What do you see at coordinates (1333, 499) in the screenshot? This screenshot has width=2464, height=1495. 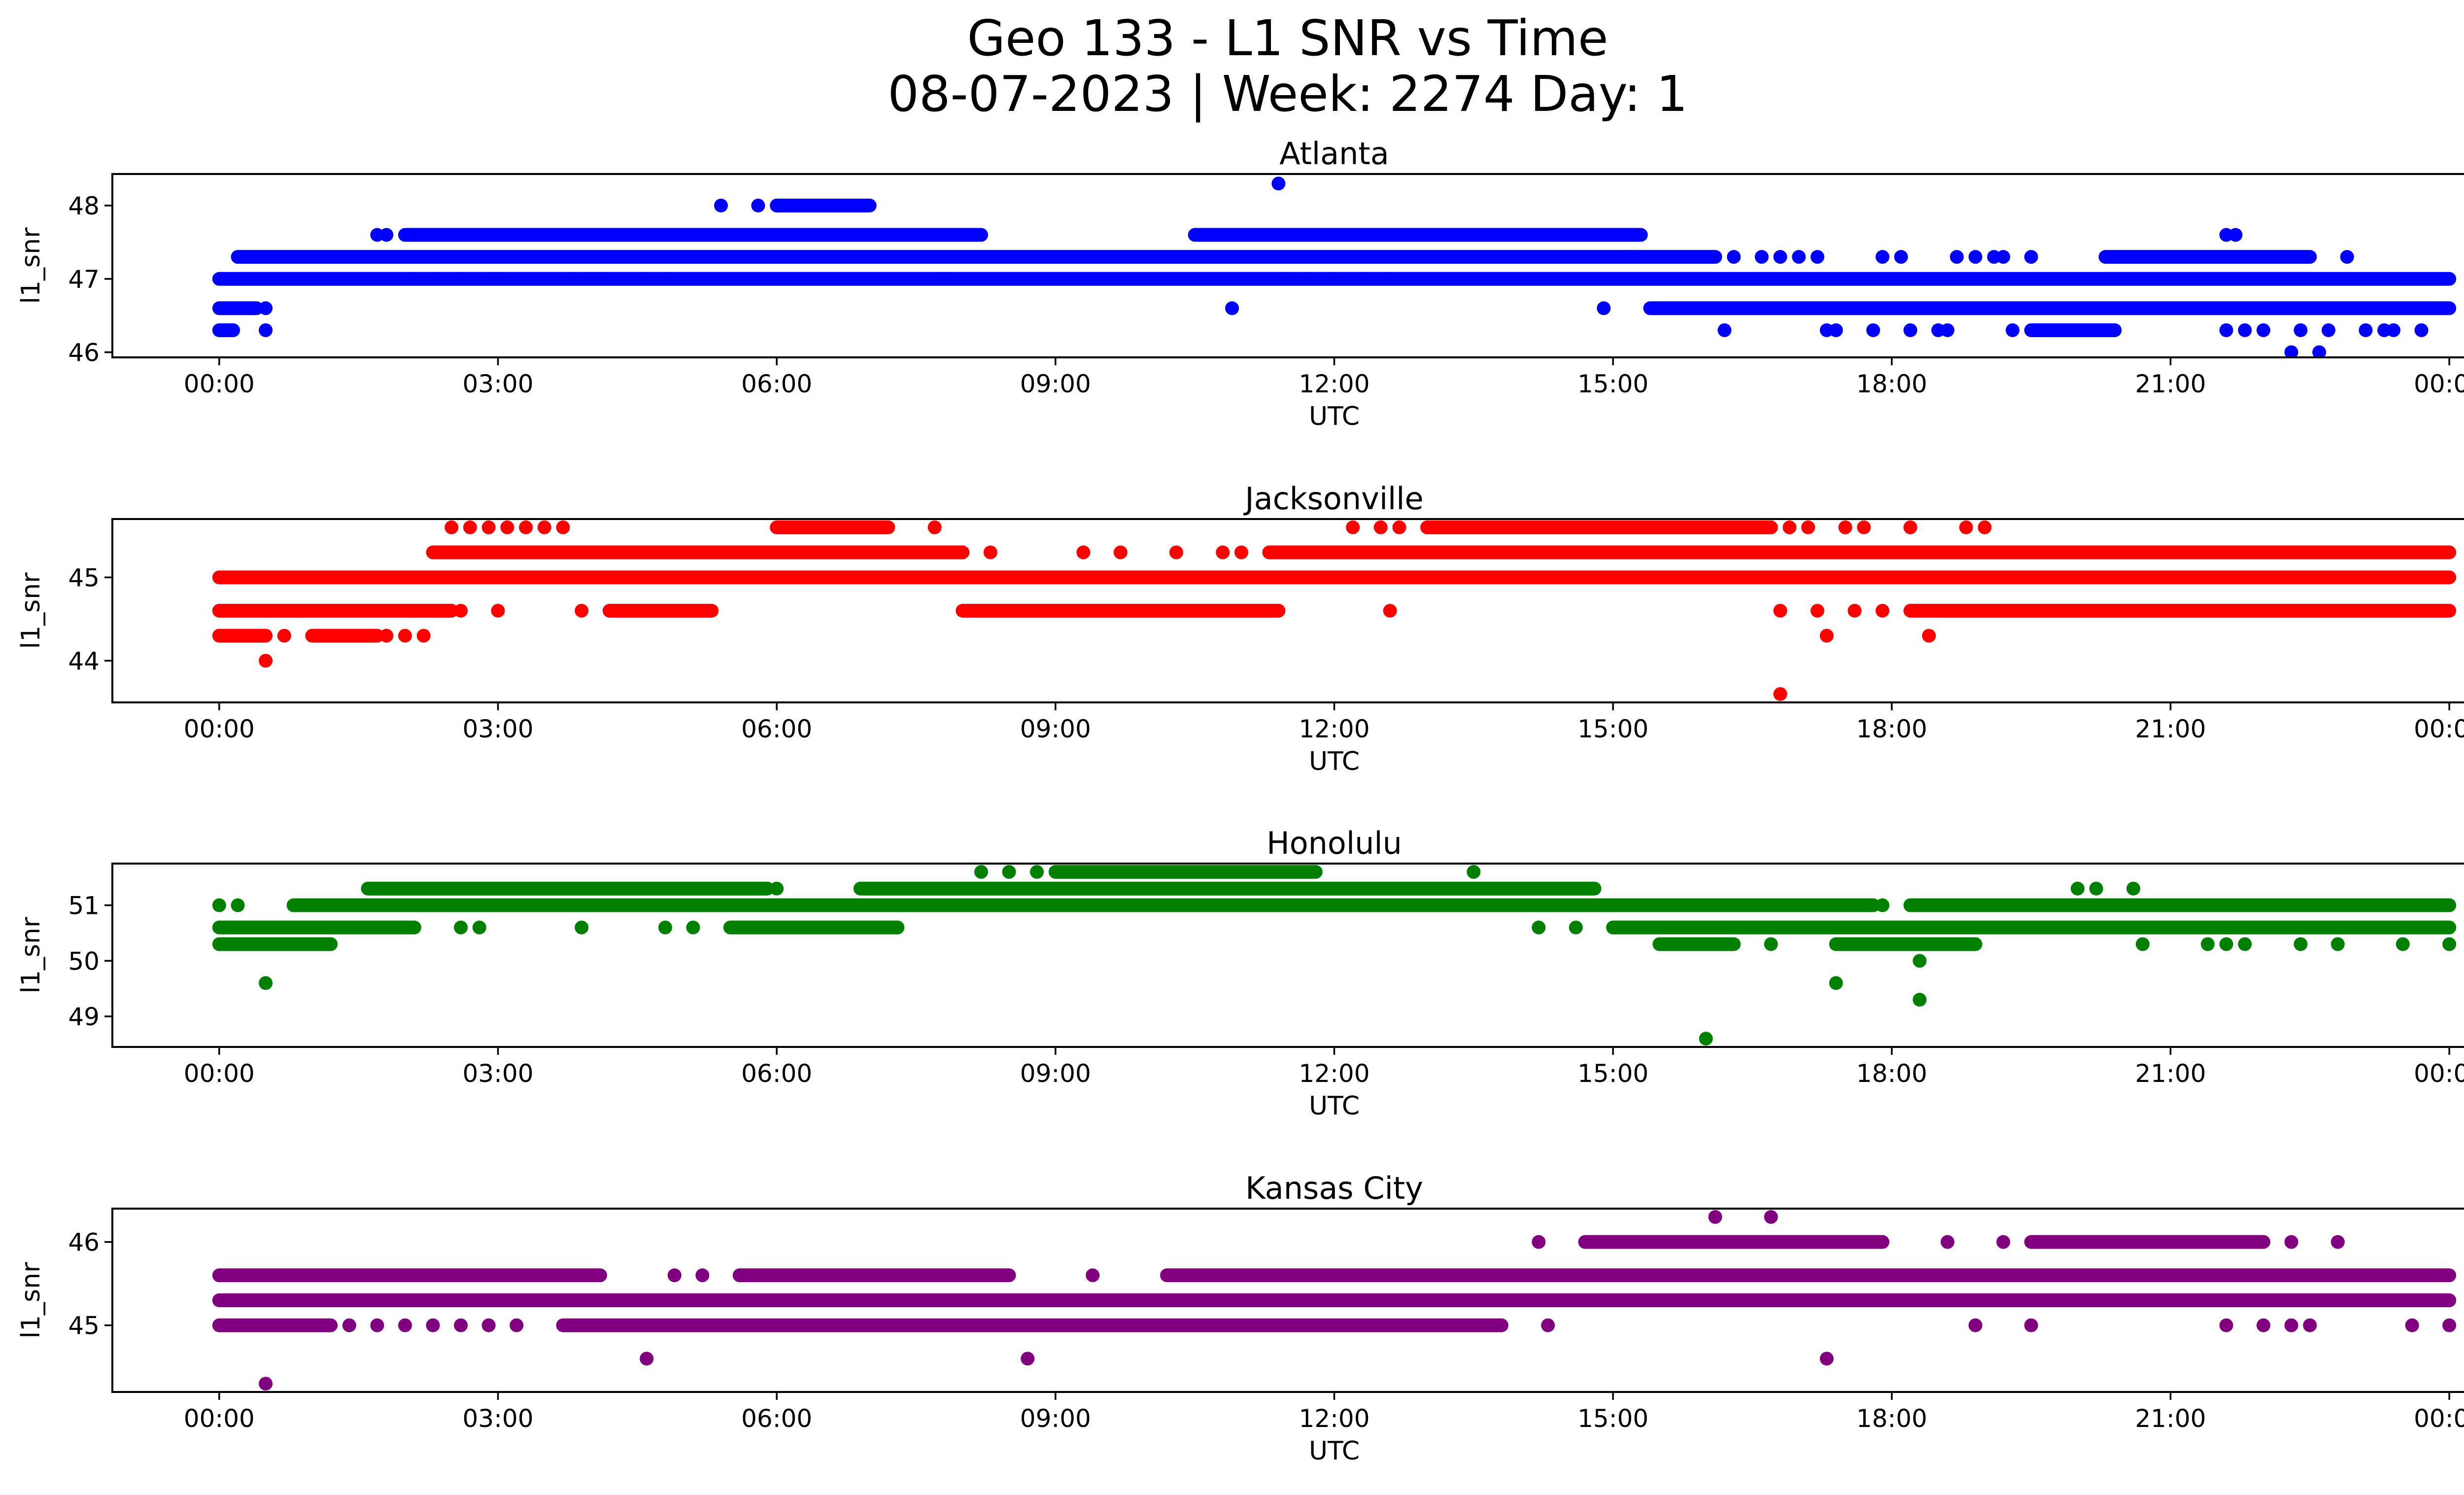 I see `subplot-title: Jacksonville` at bounding box center [1333, 499].